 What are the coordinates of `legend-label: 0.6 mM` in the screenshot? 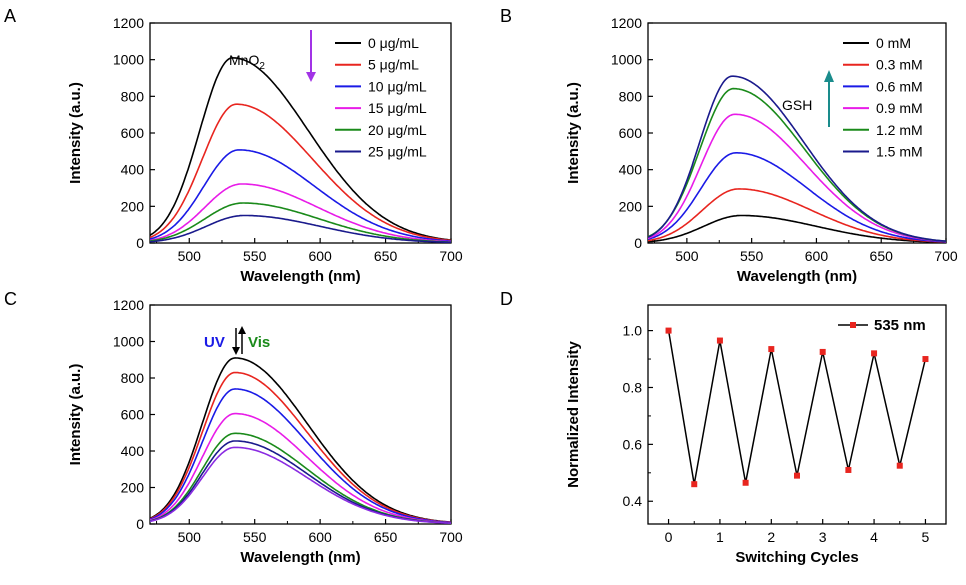 It's located at (899, 86).